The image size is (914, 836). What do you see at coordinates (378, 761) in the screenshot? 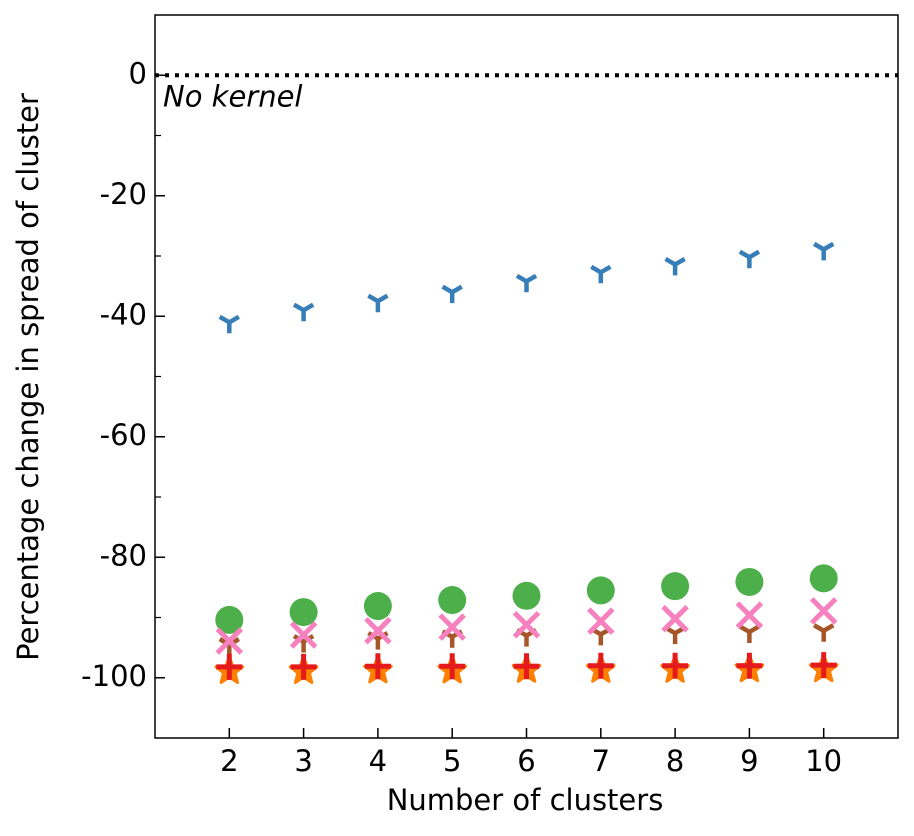
I see `x-tick-label: 4` at bounding box center [378, 761].